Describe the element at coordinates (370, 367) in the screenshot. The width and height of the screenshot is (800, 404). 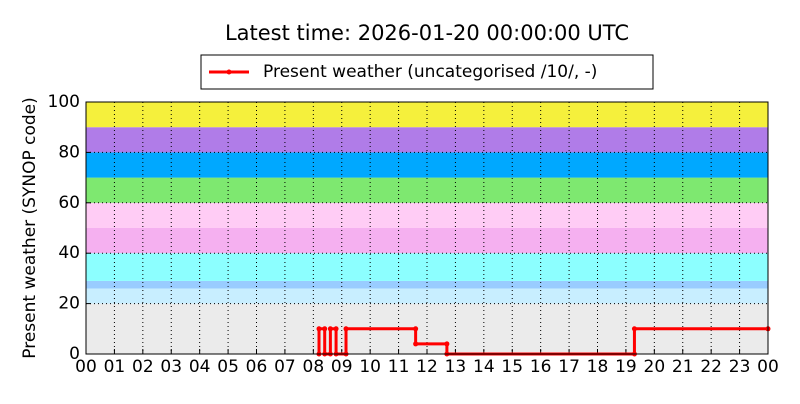
I see `x-tick-label: 10` at that location.